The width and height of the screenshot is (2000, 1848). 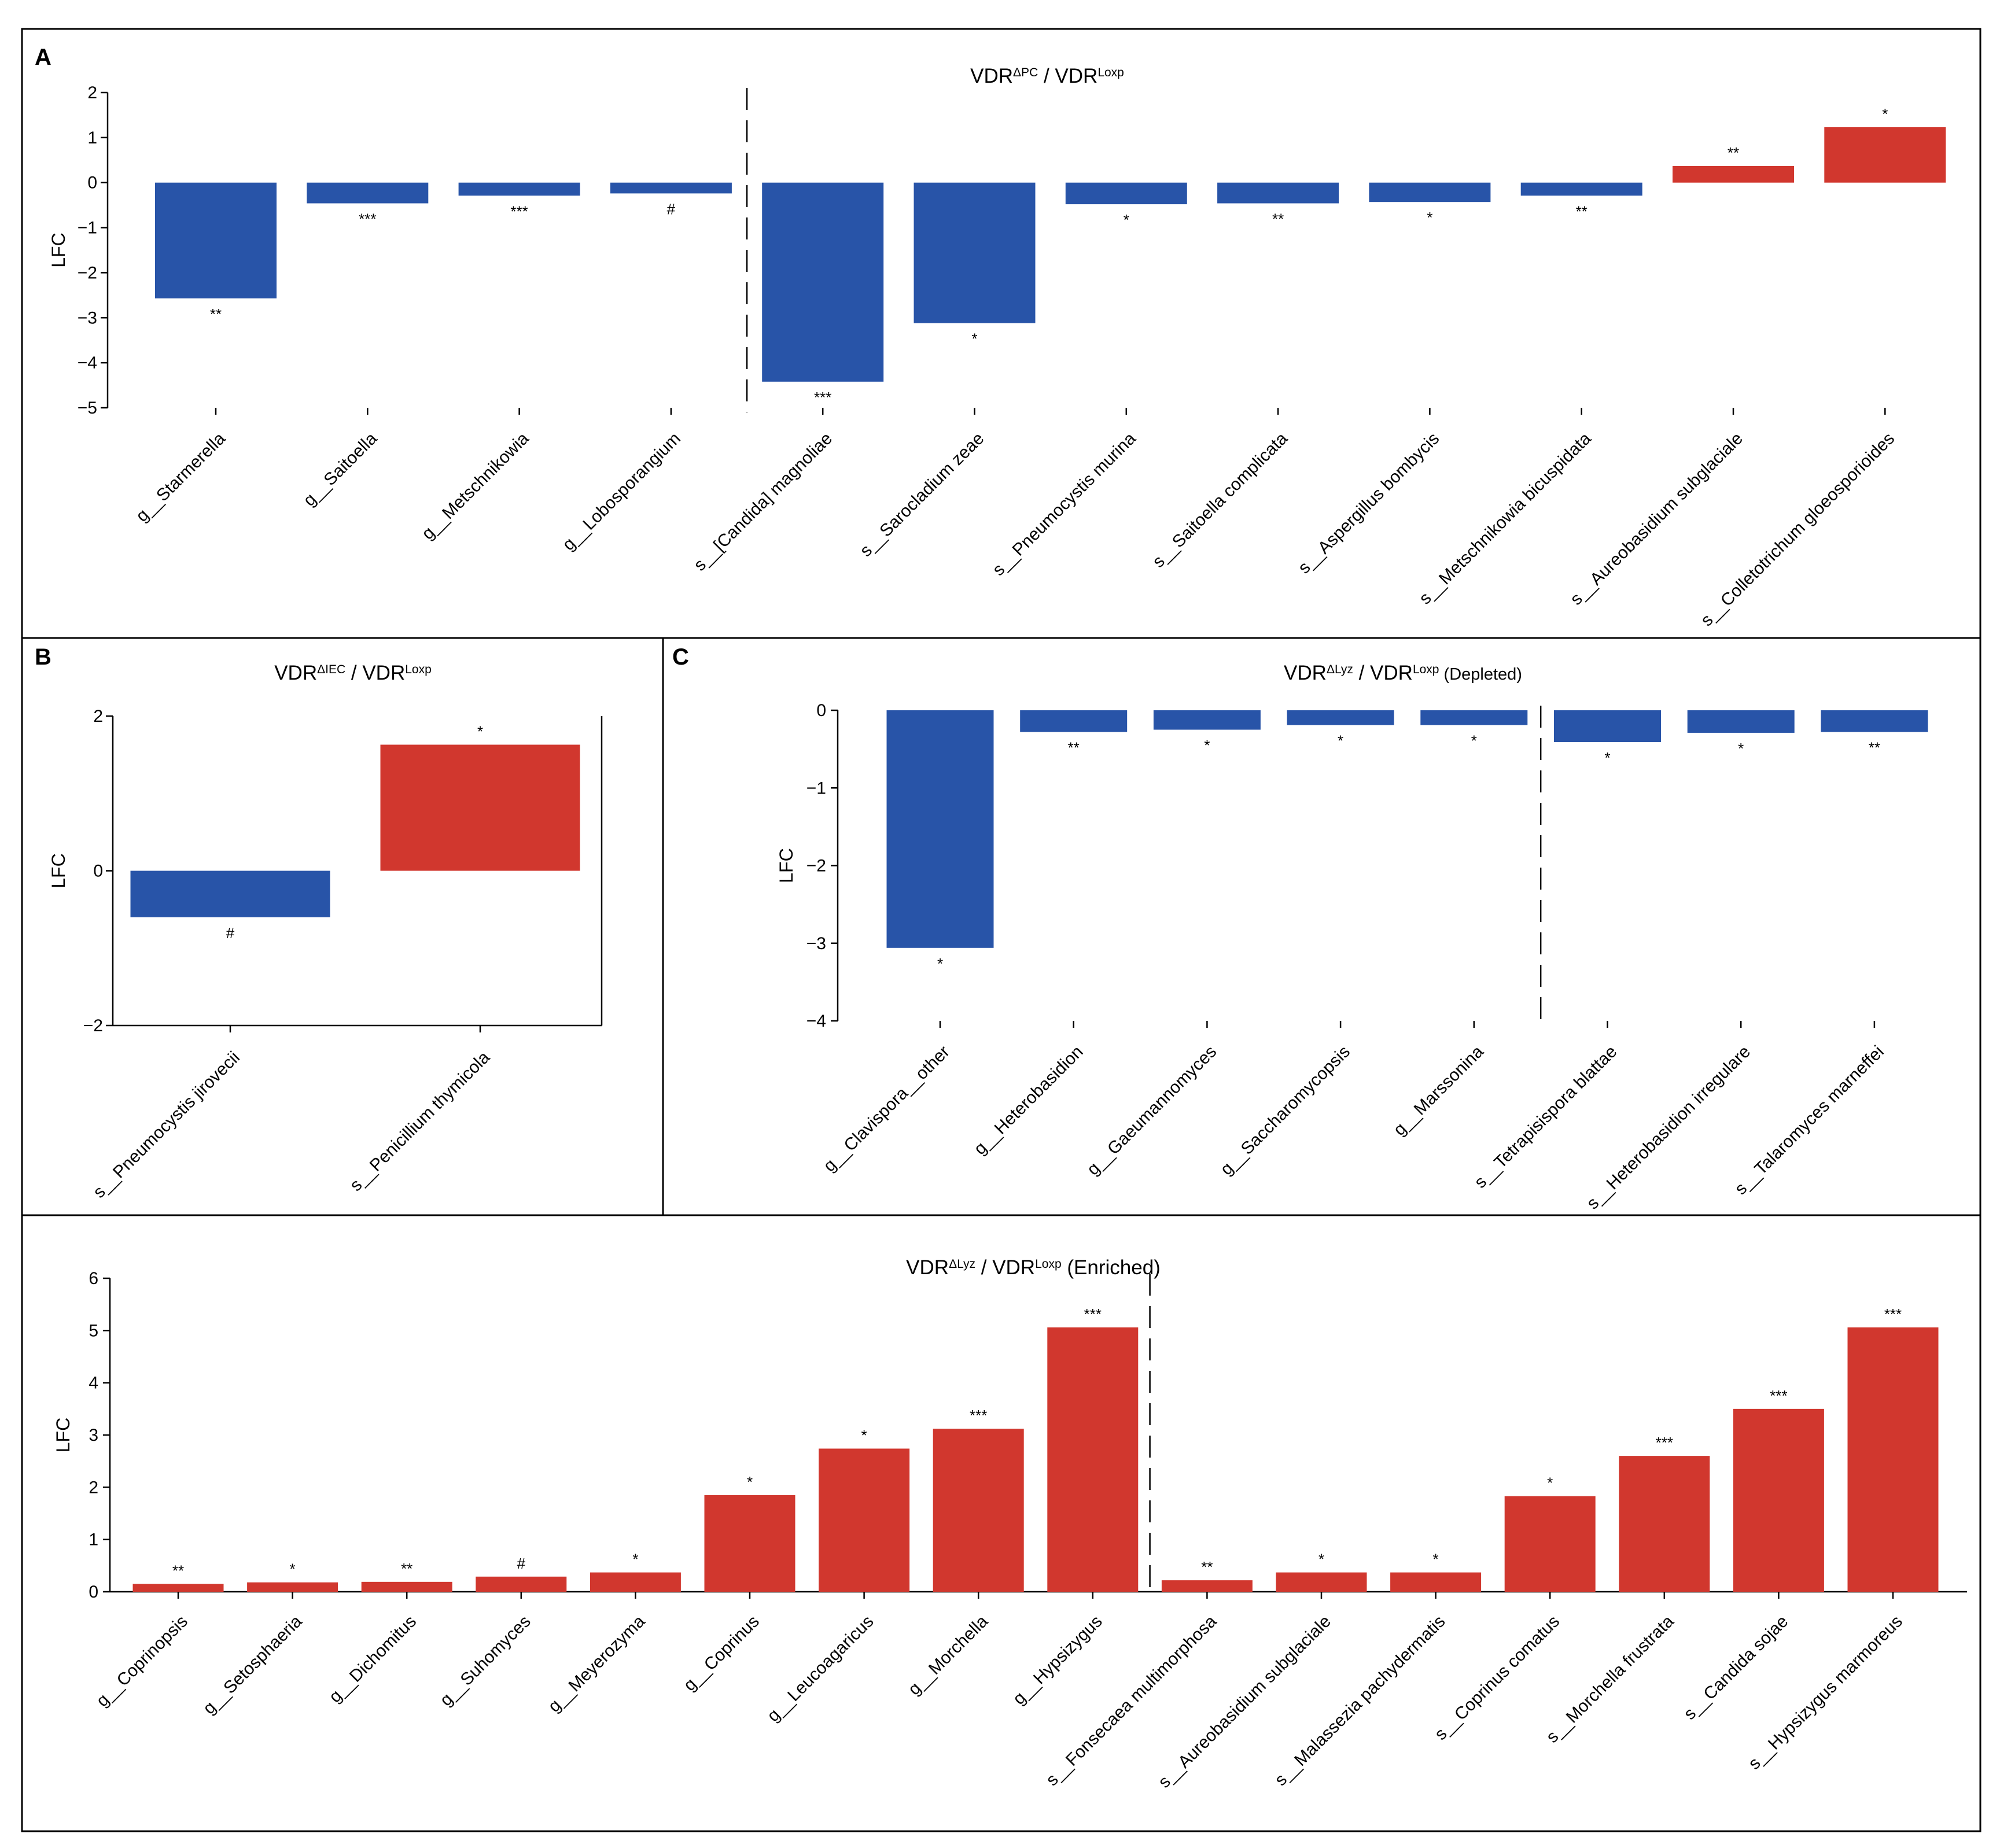 What do you see at coordinates (1064, 505) in the screenshot?
I see `category-label-s-pneumocystis-murina: s__Pneumocystis murina` at bounding box center [1064, 505].